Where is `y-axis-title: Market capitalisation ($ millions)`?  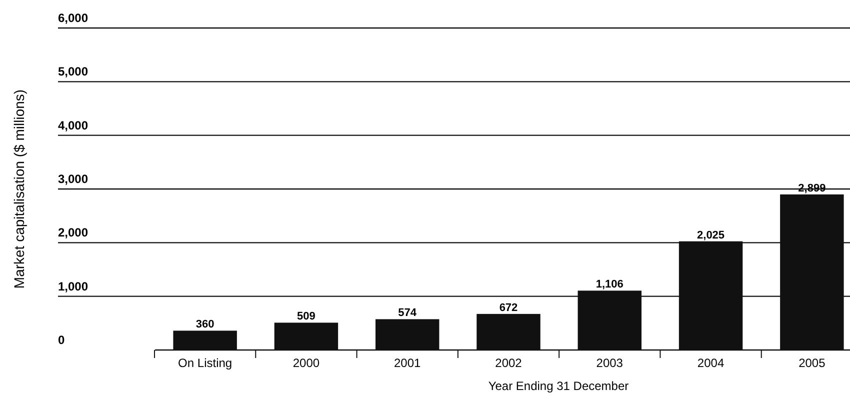
y-axis-title: Market capitalisation ($ millions) is located at coordinates (19, 189).